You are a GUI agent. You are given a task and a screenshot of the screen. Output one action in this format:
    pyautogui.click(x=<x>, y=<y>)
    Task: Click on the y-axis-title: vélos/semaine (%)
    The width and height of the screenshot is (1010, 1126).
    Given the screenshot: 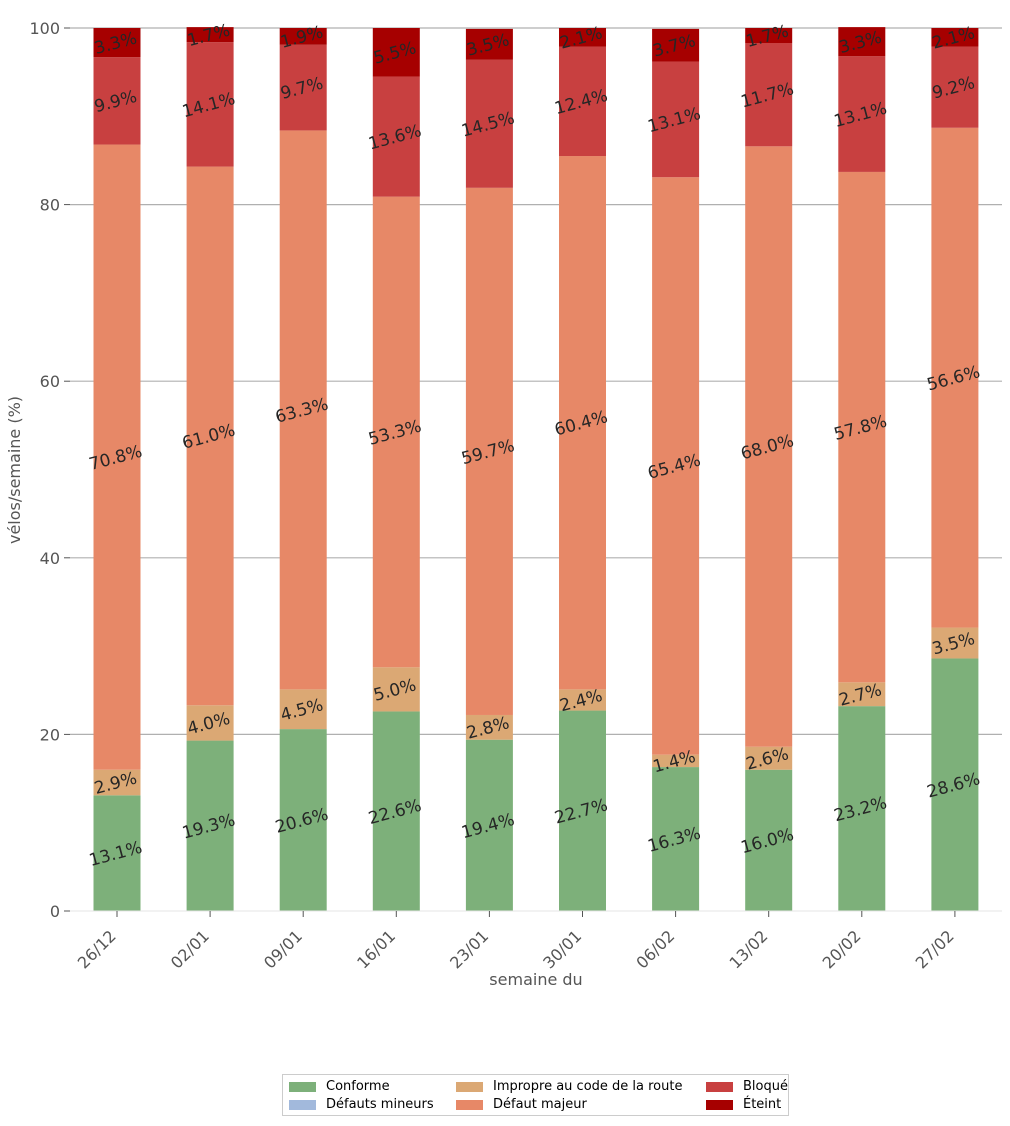 What is the action you would take?
    pyautogui.click(x=14, y=470)
    